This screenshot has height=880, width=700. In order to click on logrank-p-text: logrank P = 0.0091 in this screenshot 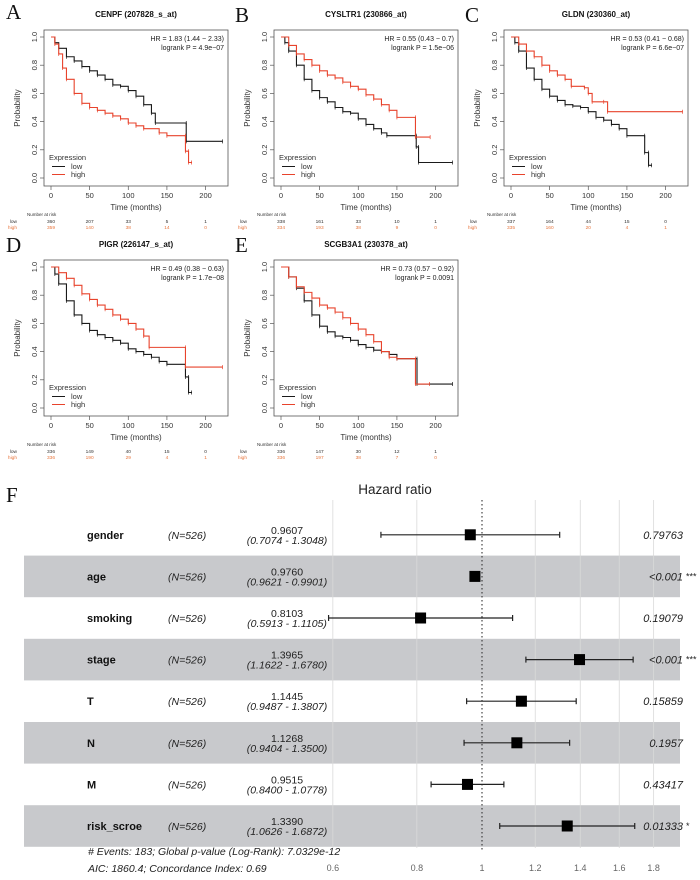, I will do `click(424, 278)`.